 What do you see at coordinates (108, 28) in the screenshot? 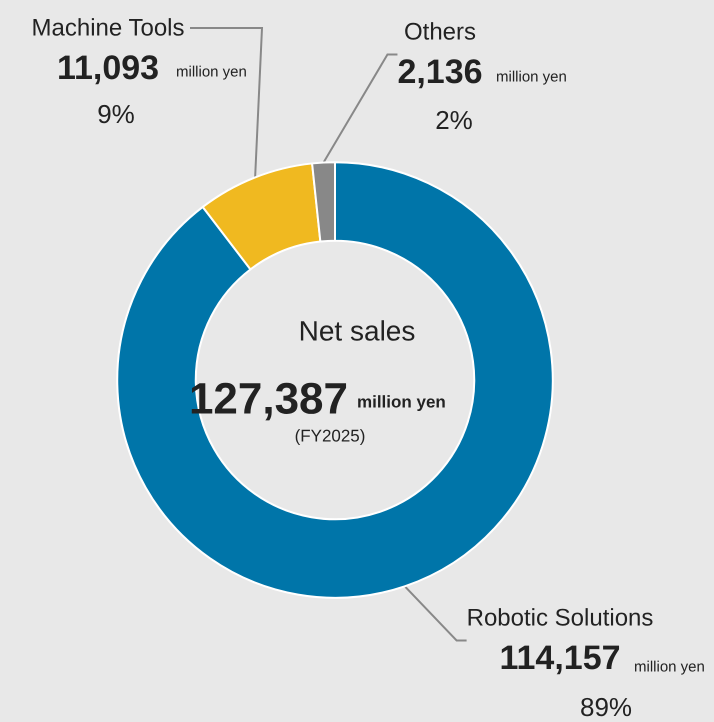
I see `slice-label: Machine Tools` at bounding box center [108, 28].